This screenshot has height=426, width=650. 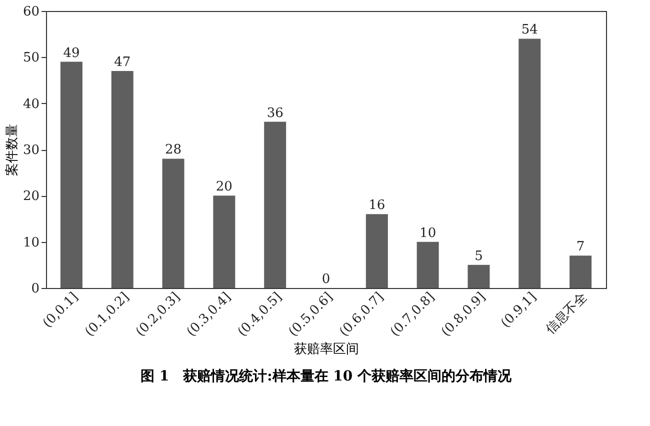 I want to click on y-tick-label: 0, so click(x=35, y=289).